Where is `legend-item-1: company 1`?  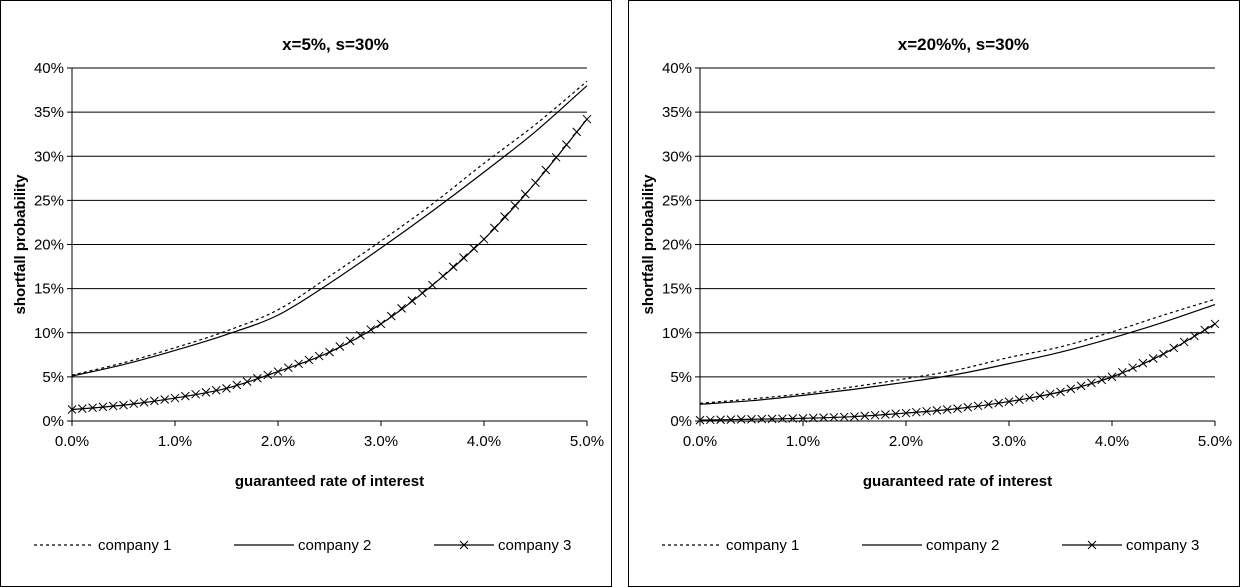 legend-item-1: company 1 is located at coordinates (730, 545).